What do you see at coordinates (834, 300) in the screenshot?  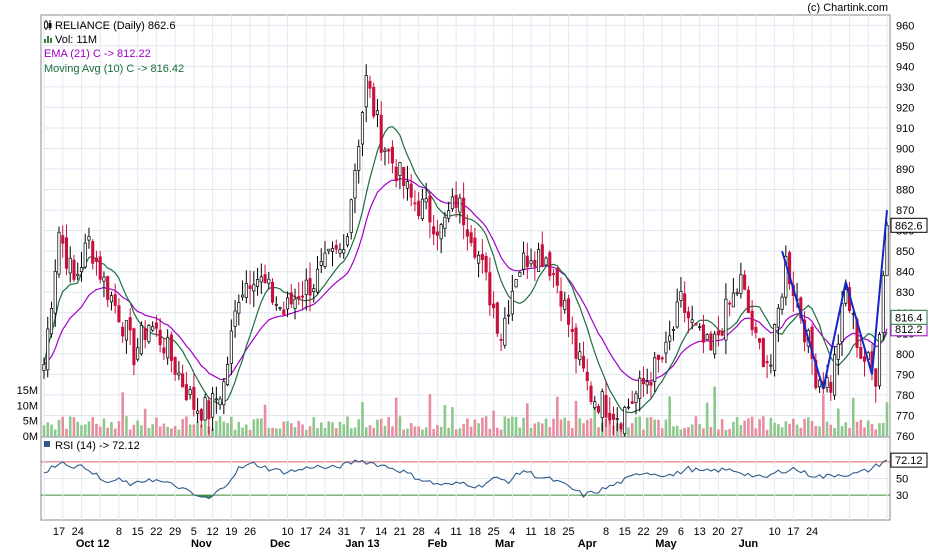 I see `trend-lines` at bounding box center [834, 300].